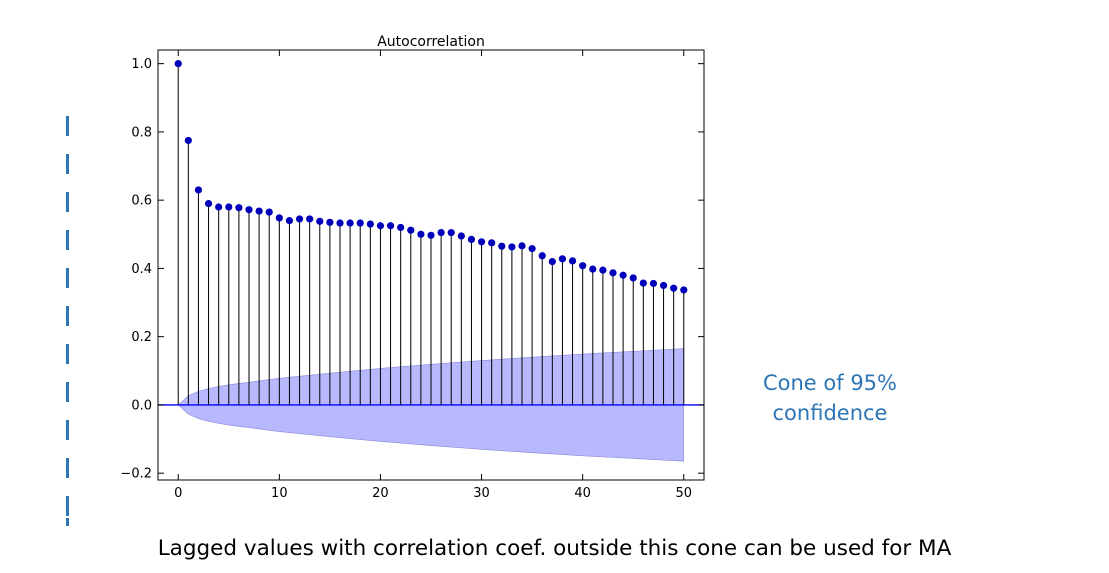  Describe the element at coordinates (830, 413) in the screenshot. I see `cone-annotation-line2: confidence` at that location.